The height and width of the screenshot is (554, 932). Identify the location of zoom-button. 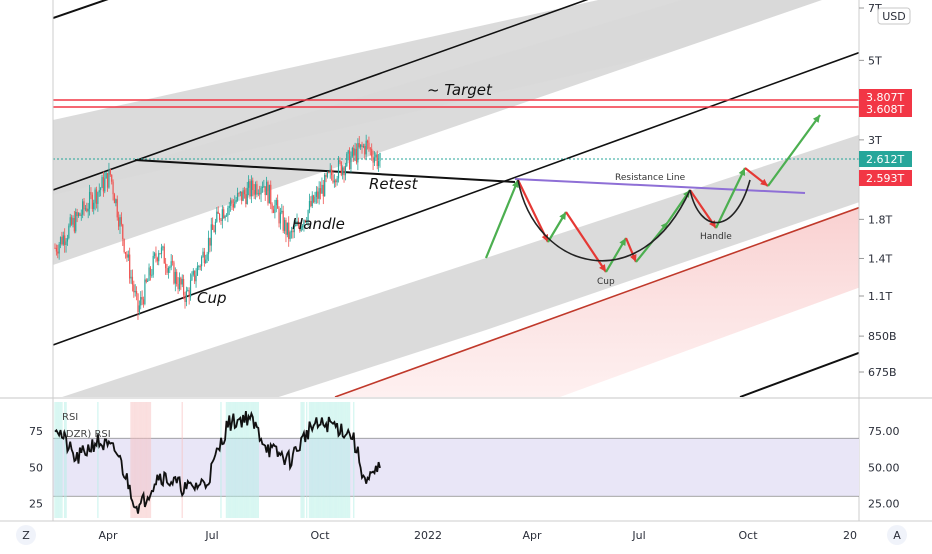
(26, 535).